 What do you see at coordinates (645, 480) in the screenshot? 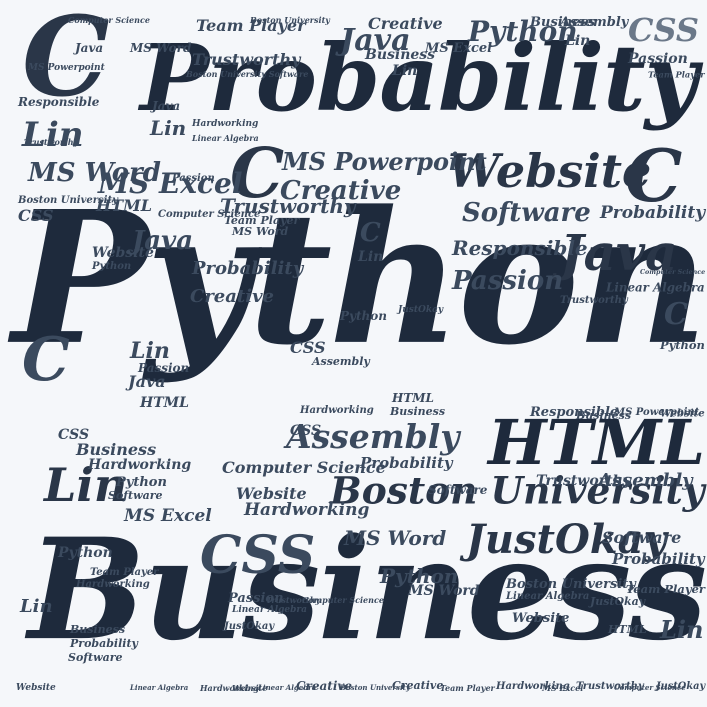
I see `word-assembly-right: Assembly` at bounding box center [645, 480].